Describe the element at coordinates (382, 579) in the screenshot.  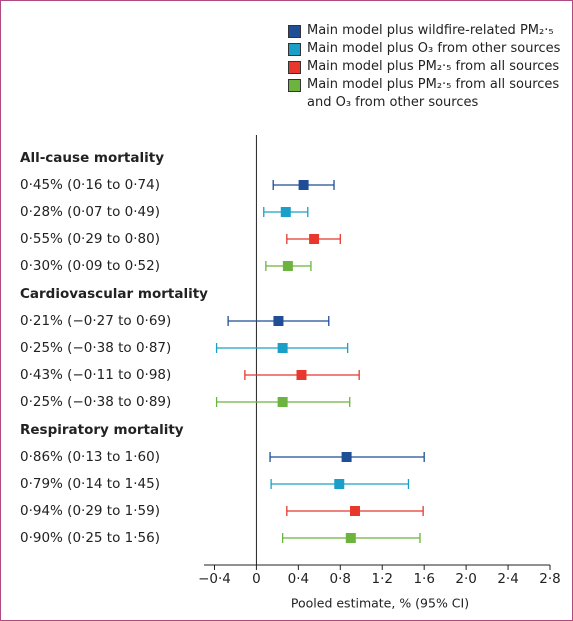
I see `x-tick-label: 1·2` at that location.